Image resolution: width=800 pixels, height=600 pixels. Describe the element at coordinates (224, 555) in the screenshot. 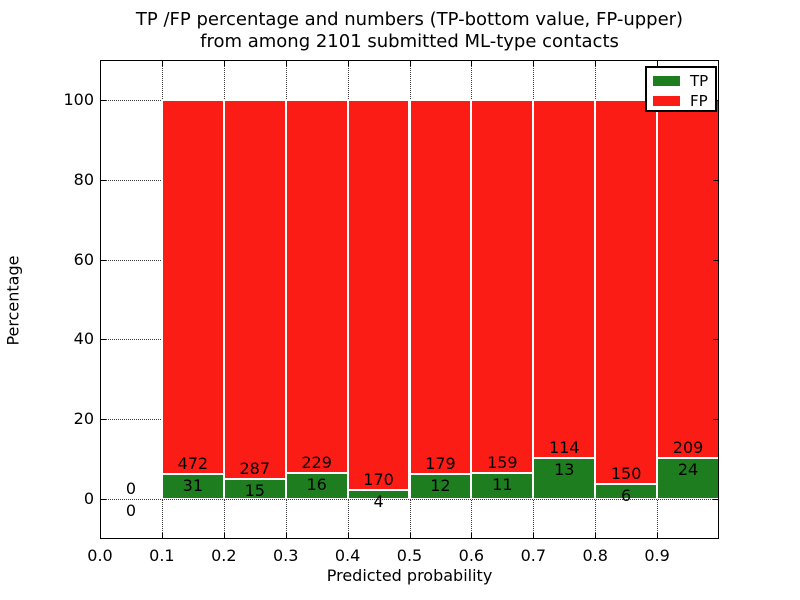

I see `x-tick-label: 0.2` at that location.